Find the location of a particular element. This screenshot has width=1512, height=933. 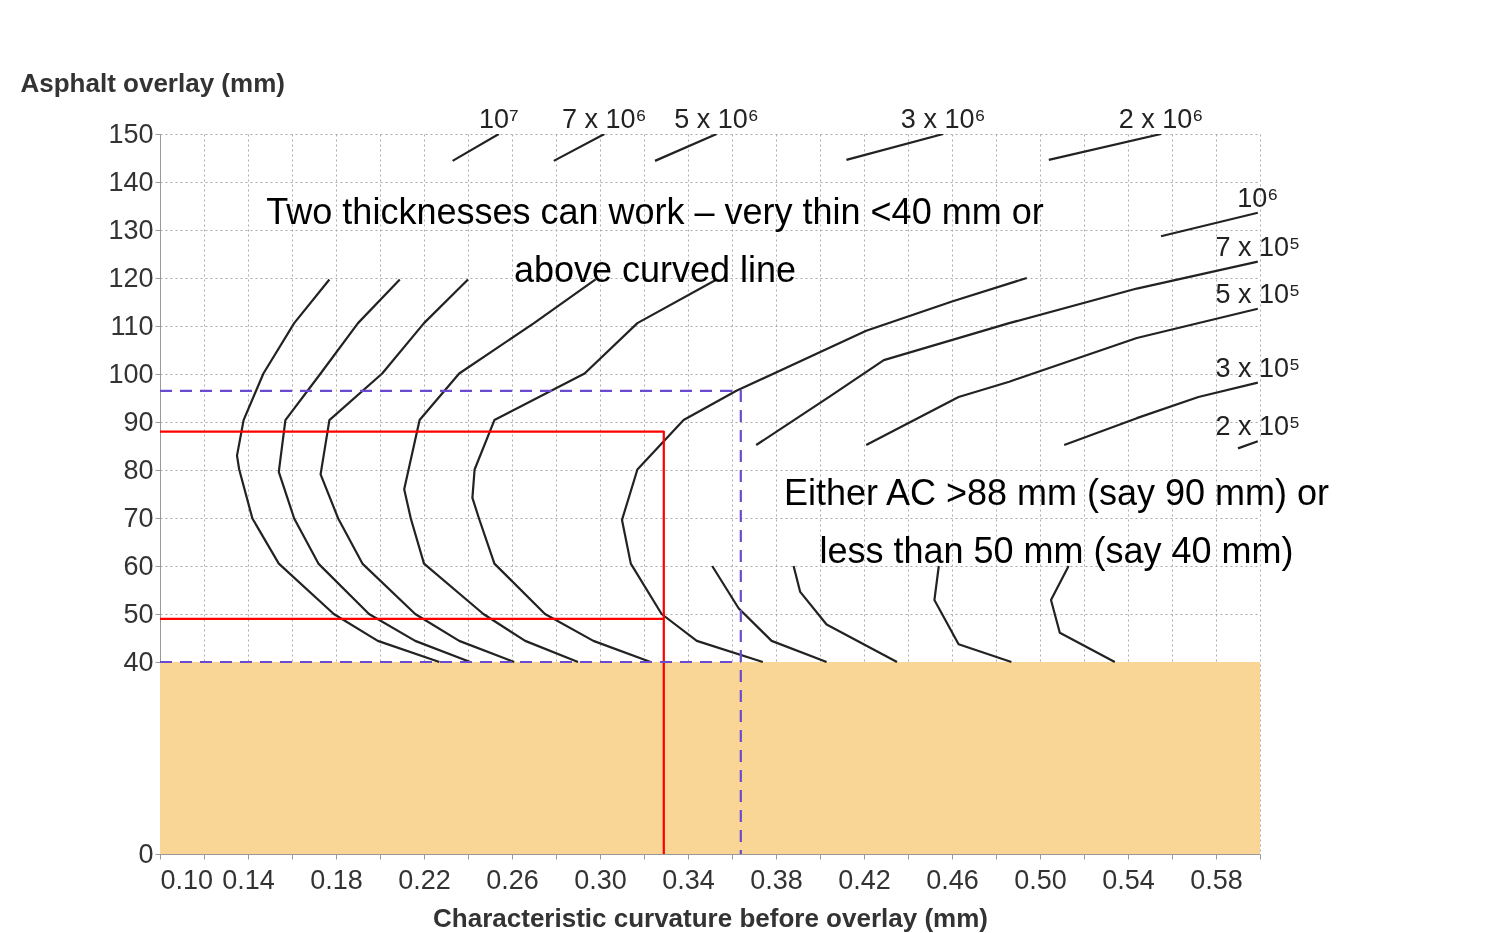

y-tick-label: 120 is located at coordinates (131, 277).